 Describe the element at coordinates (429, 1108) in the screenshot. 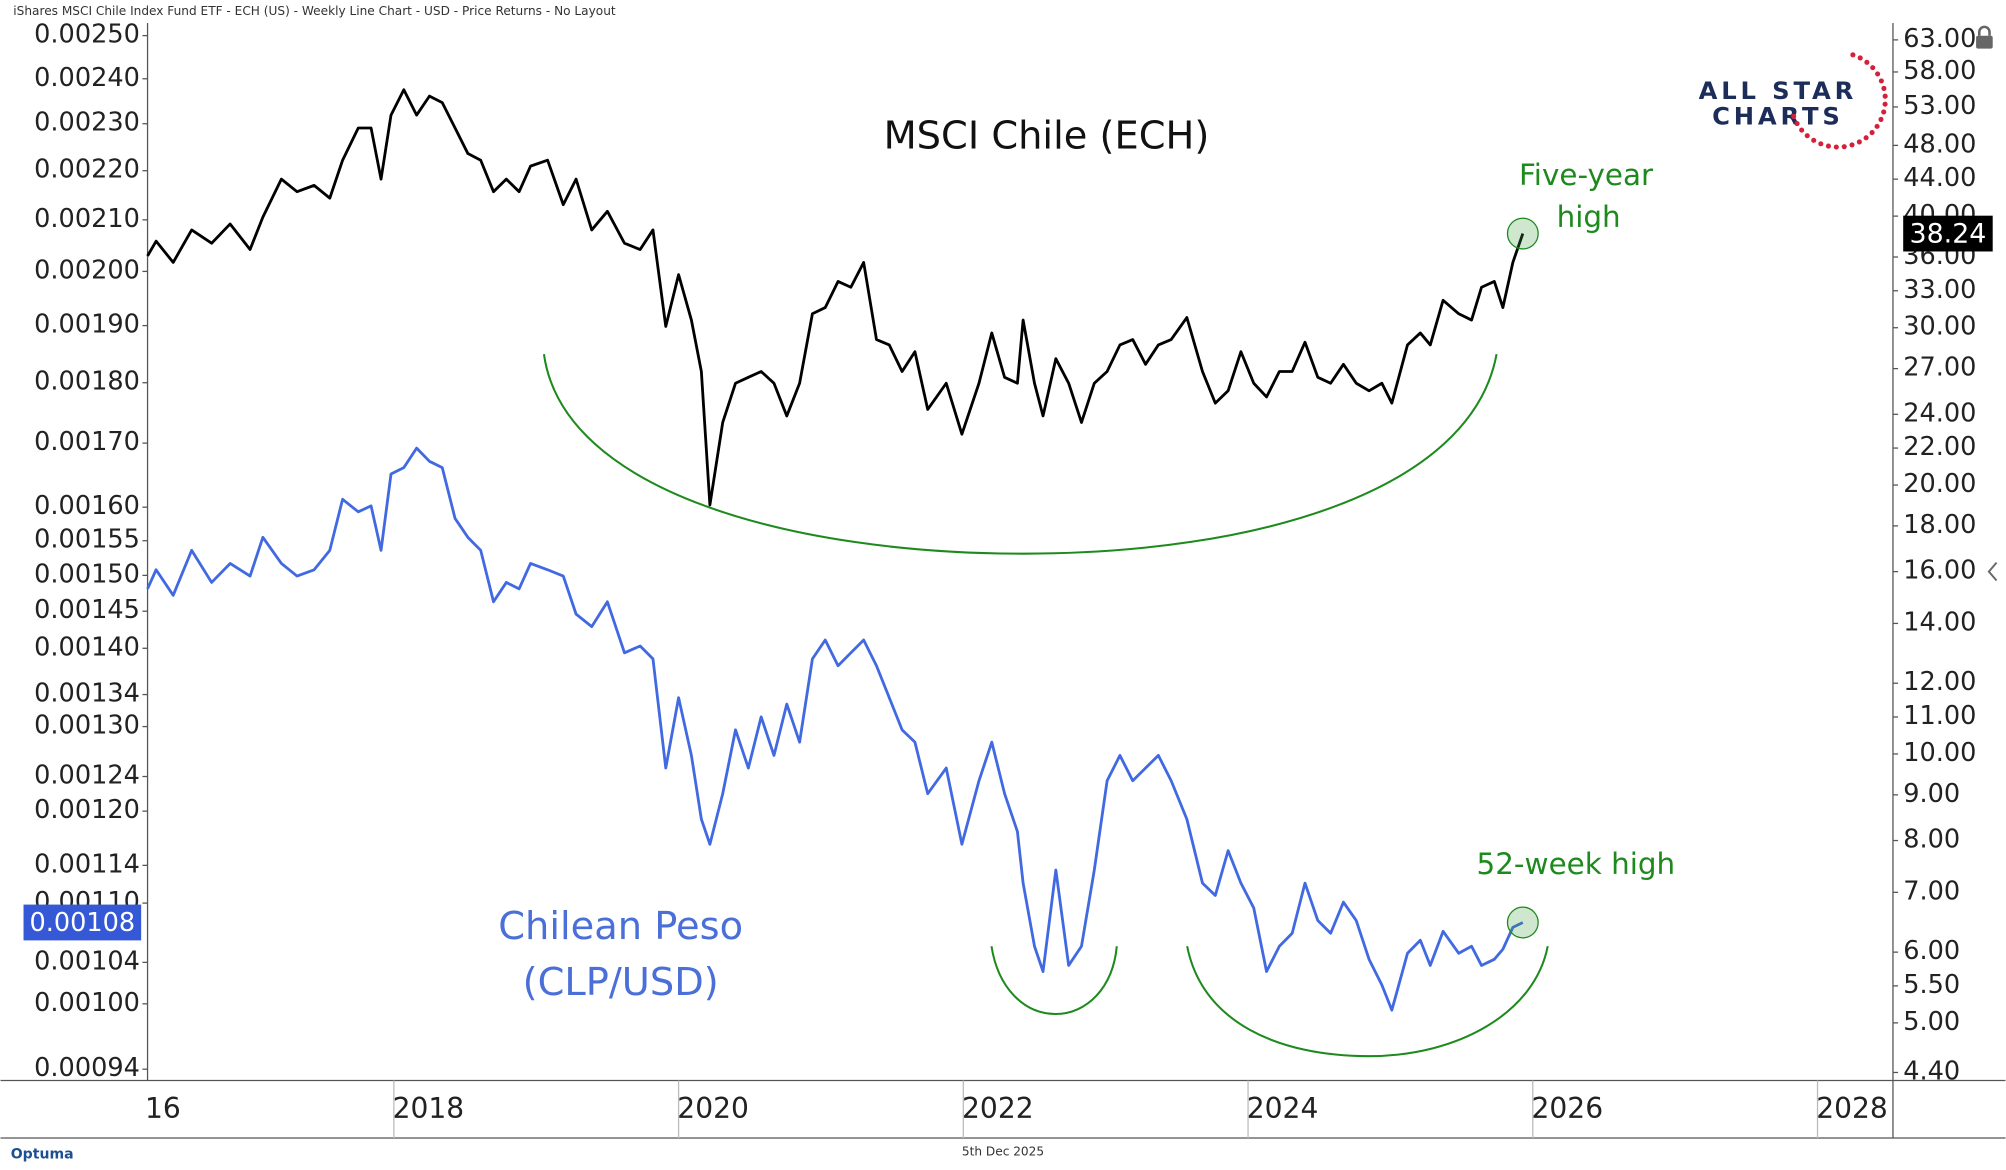

I see `x-tick-label: 2018` at that location.